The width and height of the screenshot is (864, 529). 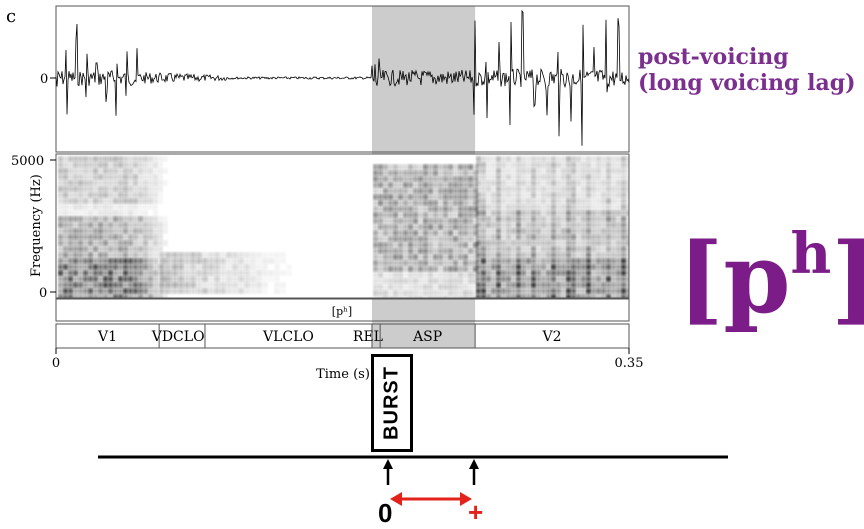 I want to click on waveform-zero-label: 0, so click(x=44, y=79).